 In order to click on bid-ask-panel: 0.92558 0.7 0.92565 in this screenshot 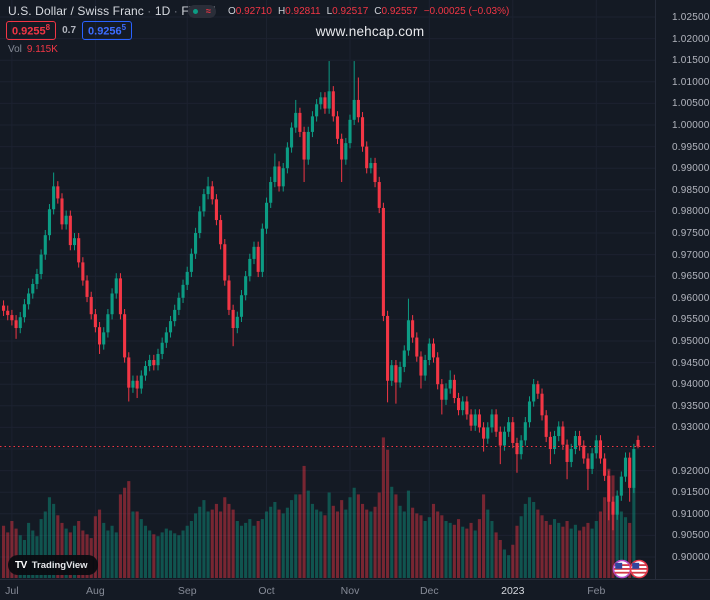, I will do `click(69, 30)`.